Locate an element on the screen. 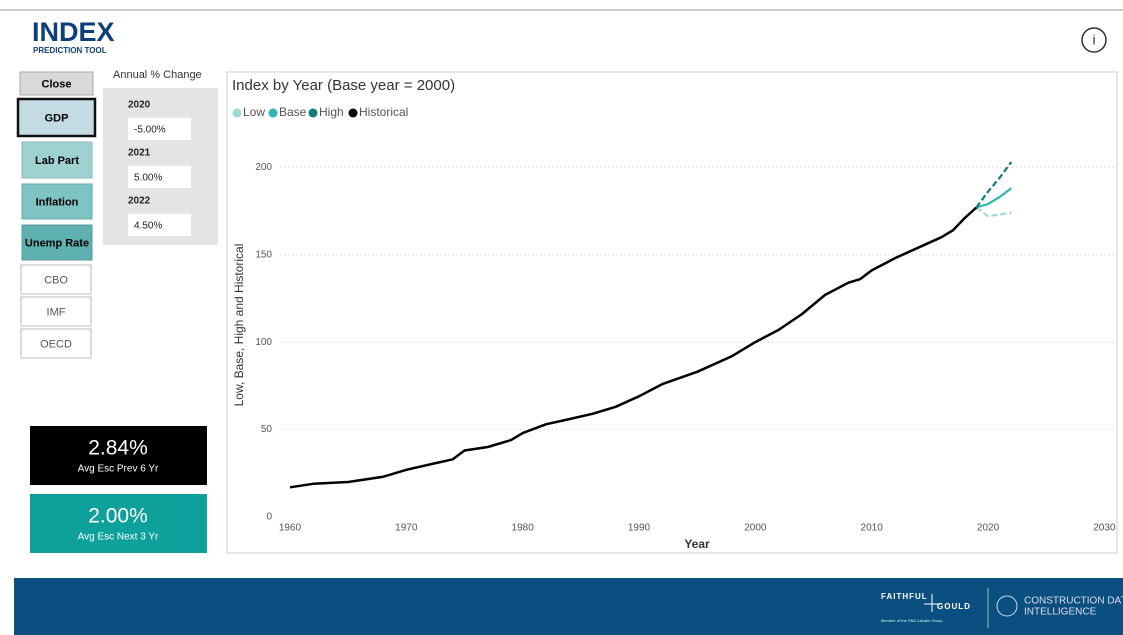 The width and height of the screenshot is (1123, 635). button-label: Close is located at coordinates (57, 84).